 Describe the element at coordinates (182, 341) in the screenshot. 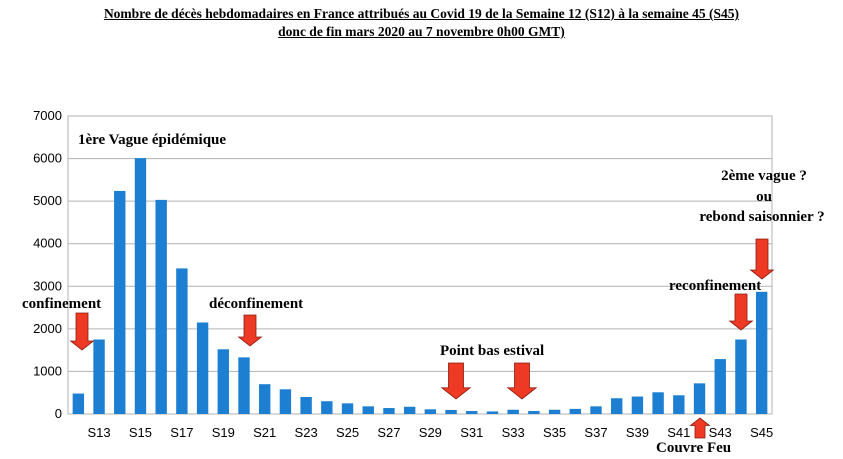

I see `bar-s17` at that location.